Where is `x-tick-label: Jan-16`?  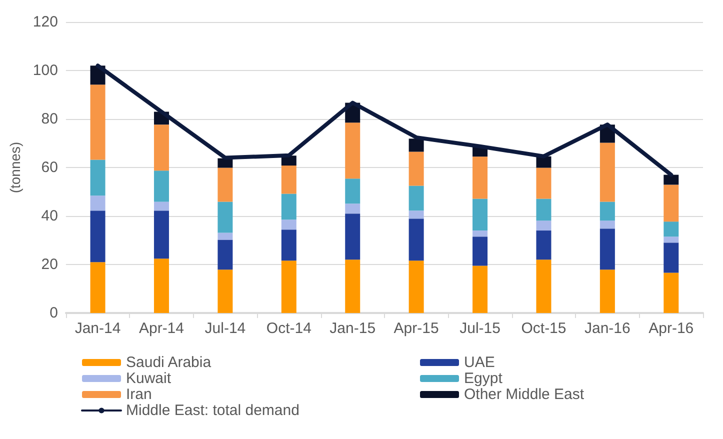
x-tick-label: Jan-16 is located at coordinates (607, 328).